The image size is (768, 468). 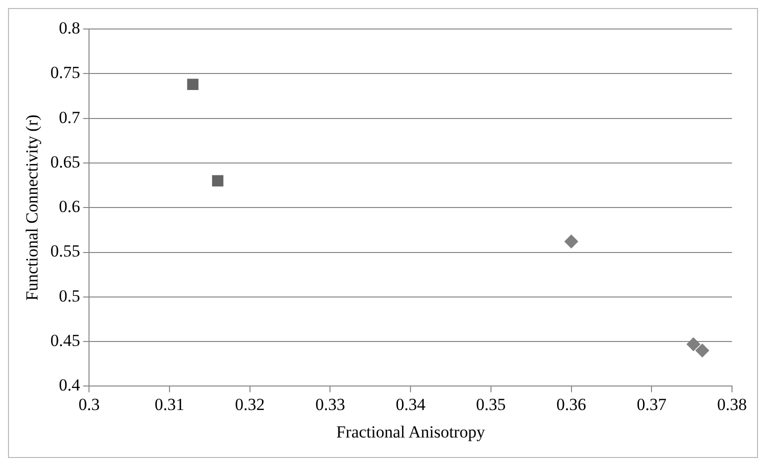 What do you see at coordinates (330, 404) in the screenshot?
I see `x-tick-label: 0.33` at bounding box center [330, 404].